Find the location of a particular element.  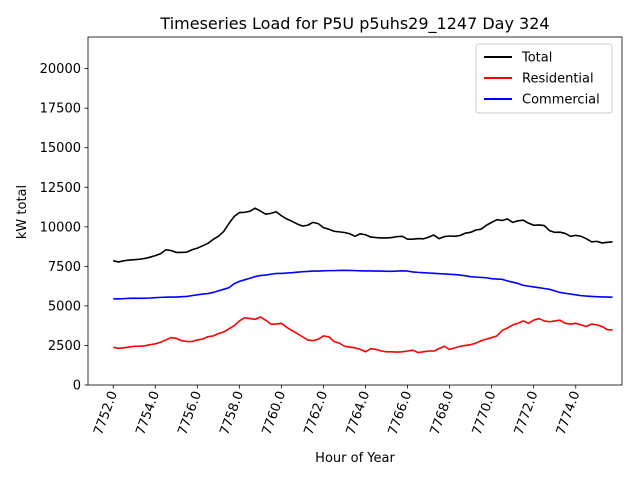

series-line-commercial is located at coordinates (363, 284).